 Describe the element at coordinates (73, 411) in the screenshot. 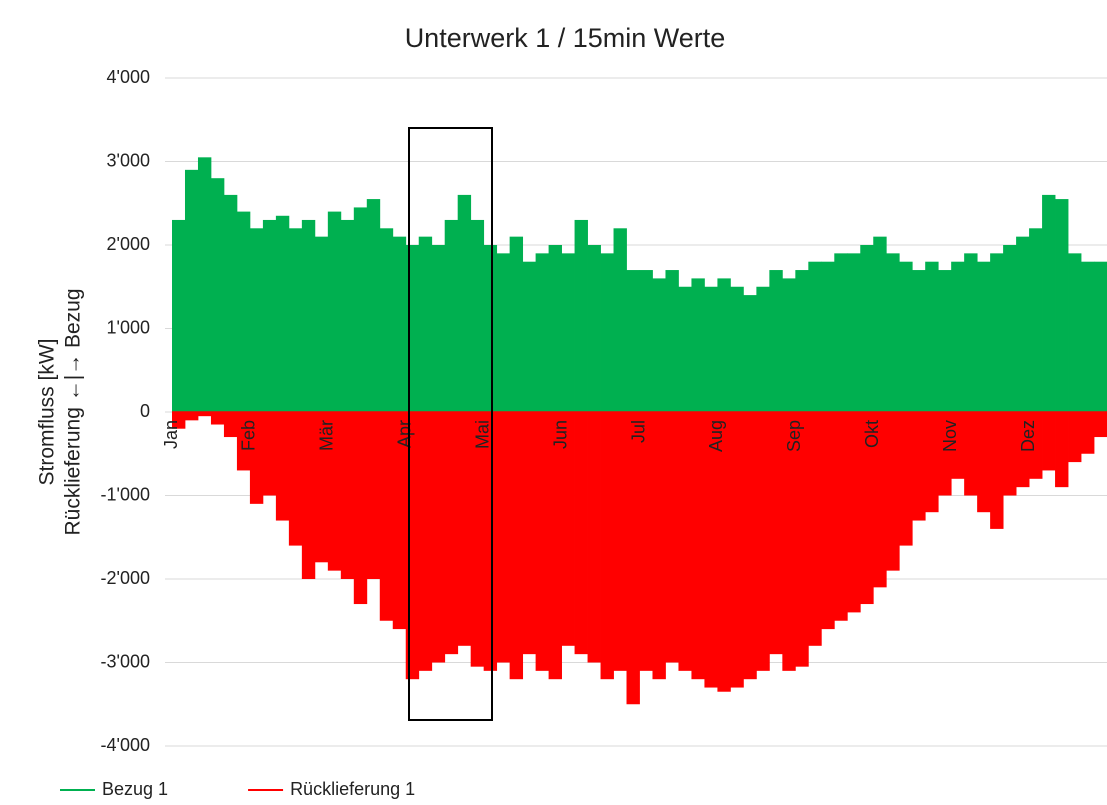

I see `y-axis-label: Rücklieferung ←|→ Bezug` at that location.